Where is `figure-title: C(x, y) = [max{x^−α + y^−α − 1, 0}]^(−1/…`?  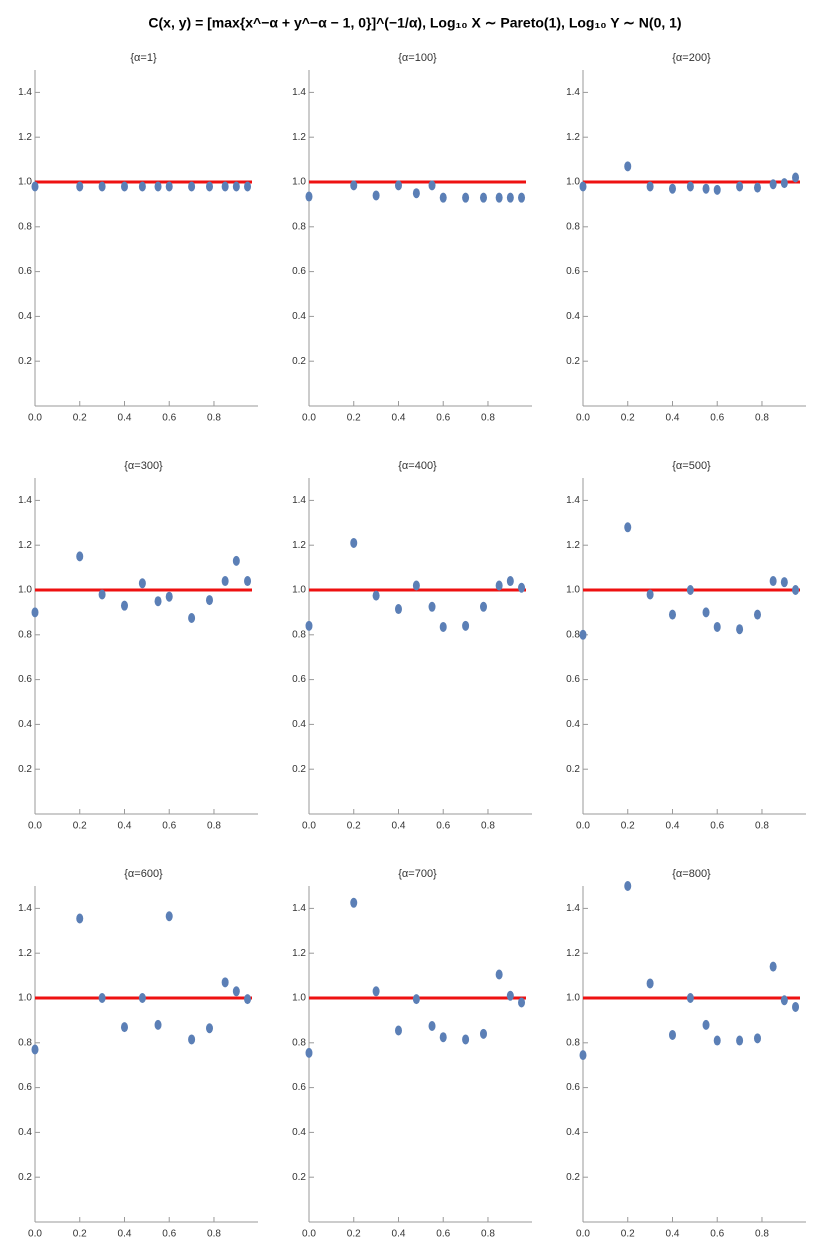 figure-title: C(x, y) = [max{x^−α + y^−α − 1, 0}]^(−1/… is located at coordinates (414, 23).